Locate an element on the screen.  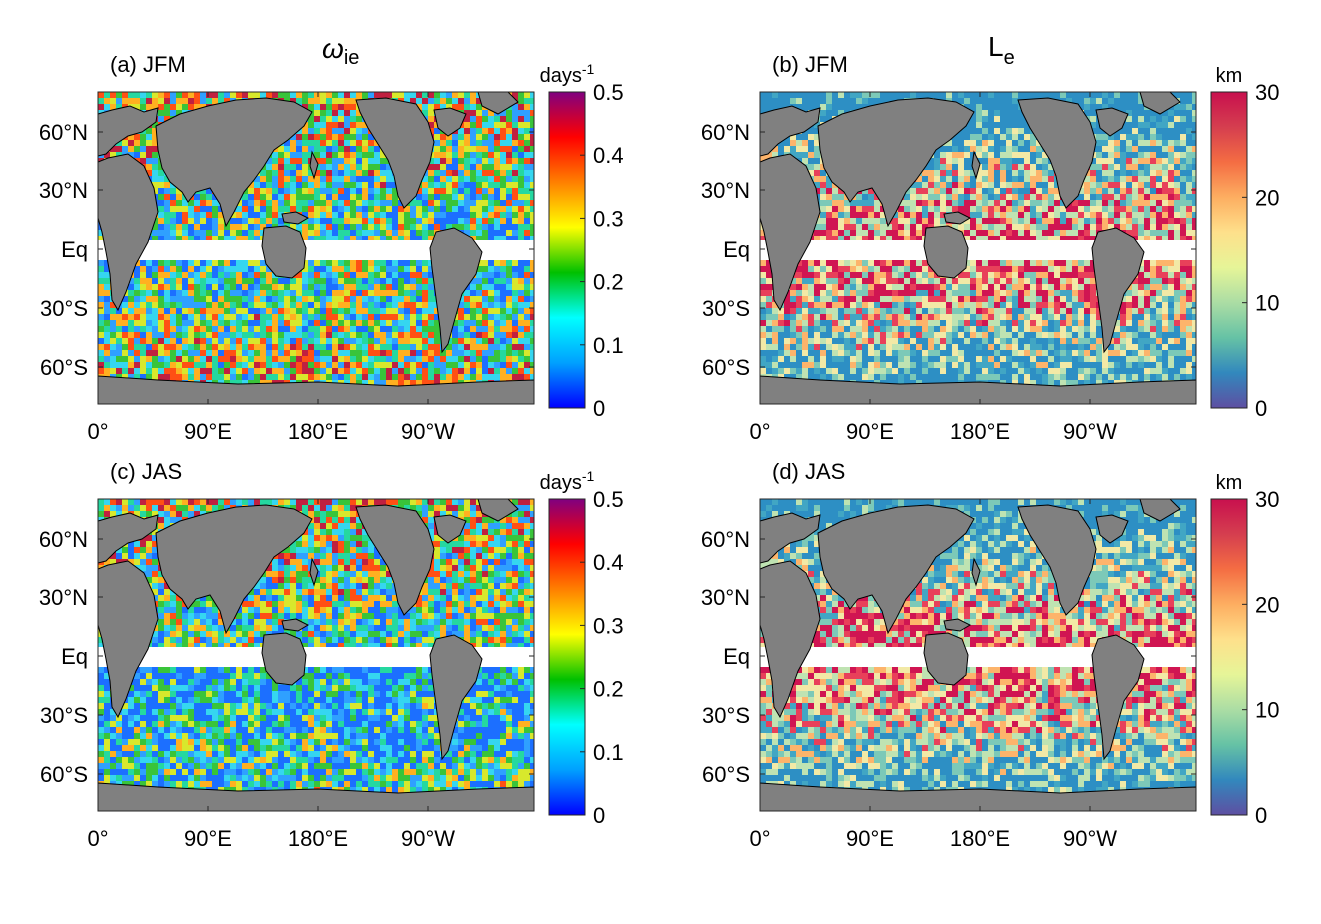
column-title-le: Le is located at coordinates (1001, 50).